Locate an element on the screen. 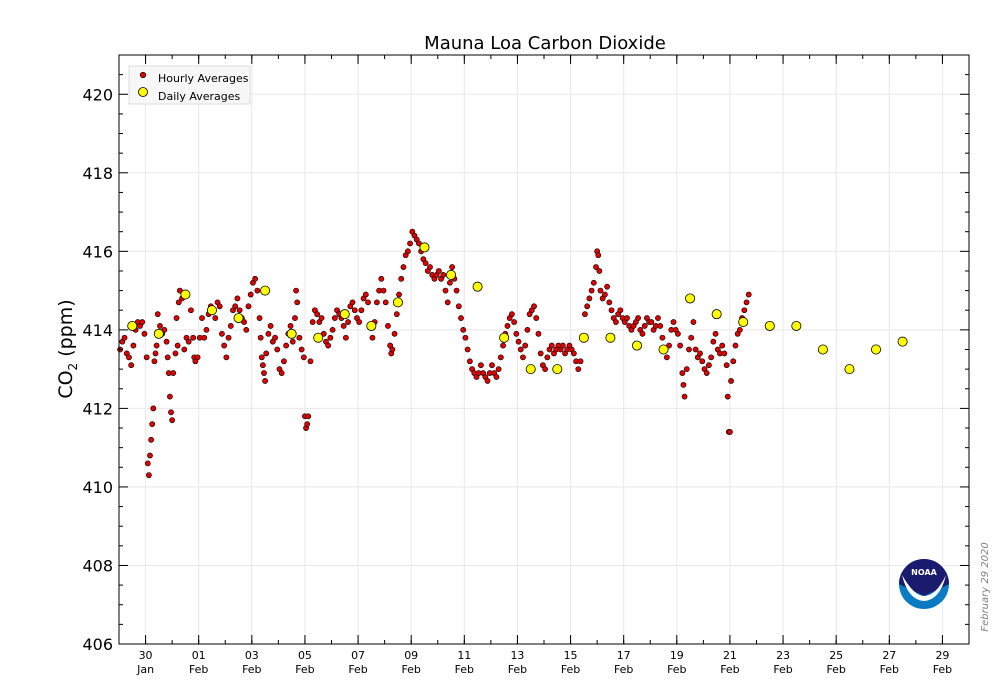 The width and height of the screenshot is (1000, 700). x-tick-day-label: 17 is located at coordinates (624, 655).